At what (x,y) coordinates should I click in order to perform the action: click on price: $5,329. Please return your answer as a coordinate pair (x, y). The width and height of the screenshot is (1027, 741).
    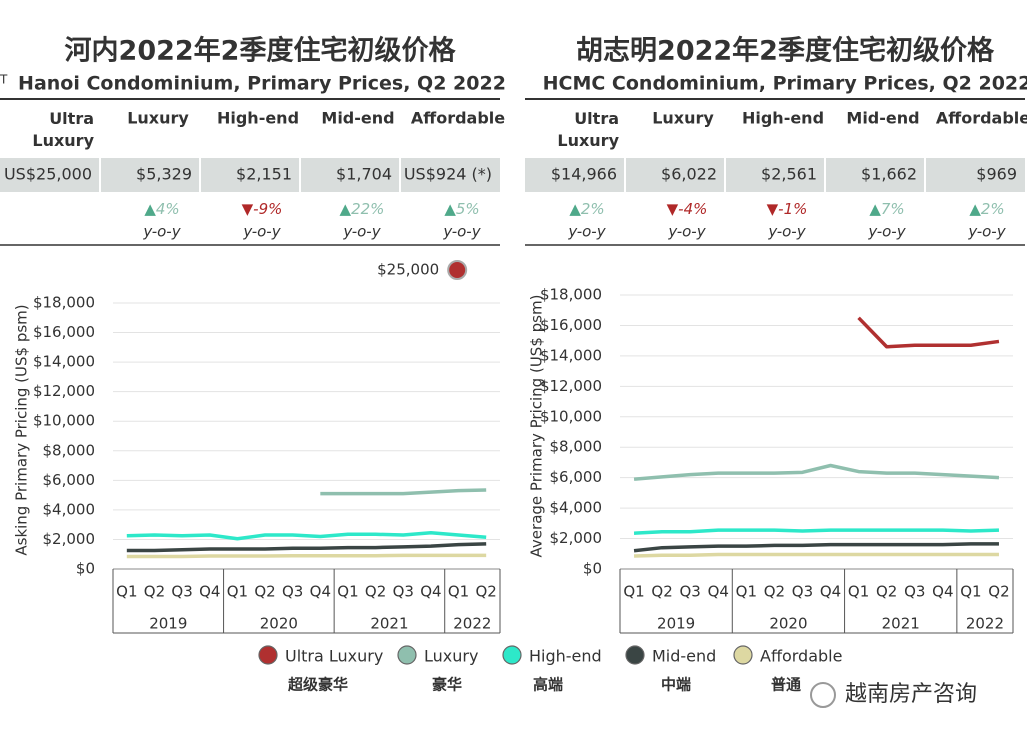
    Looking at the image, I should click on (164, 174).